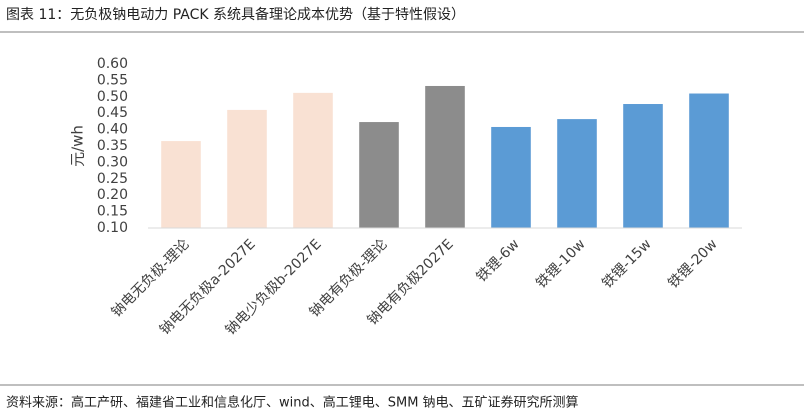 Image resolution: width=804 pixels, height=415 pixels. Describe the element at coordinates (112, 162) in the screenshot. I see `y-tick-label: 0.30` at that location.